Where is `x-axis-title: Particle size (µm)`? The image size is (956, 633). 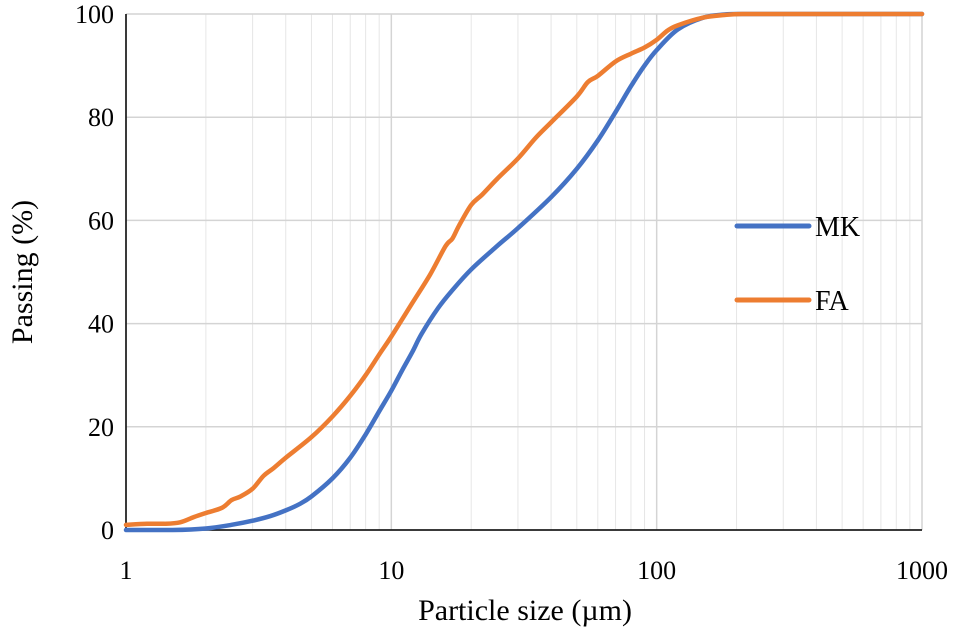
x-axis-title: Particle size (µm) is located at coordinates (525, 610).